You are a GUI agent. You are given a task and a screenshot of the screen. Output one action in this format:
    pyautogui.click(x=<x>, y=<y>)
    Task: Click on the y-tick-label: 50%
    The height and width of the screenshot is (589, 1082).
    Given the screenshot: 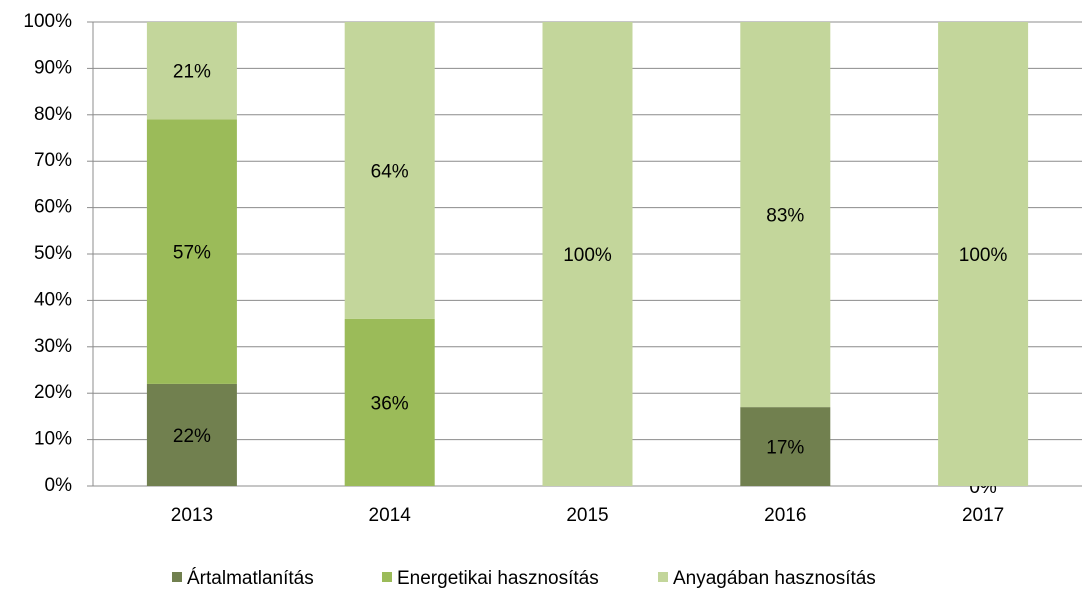 What is the action you would take?
    pyautogui.click(x=53, y=253)
    